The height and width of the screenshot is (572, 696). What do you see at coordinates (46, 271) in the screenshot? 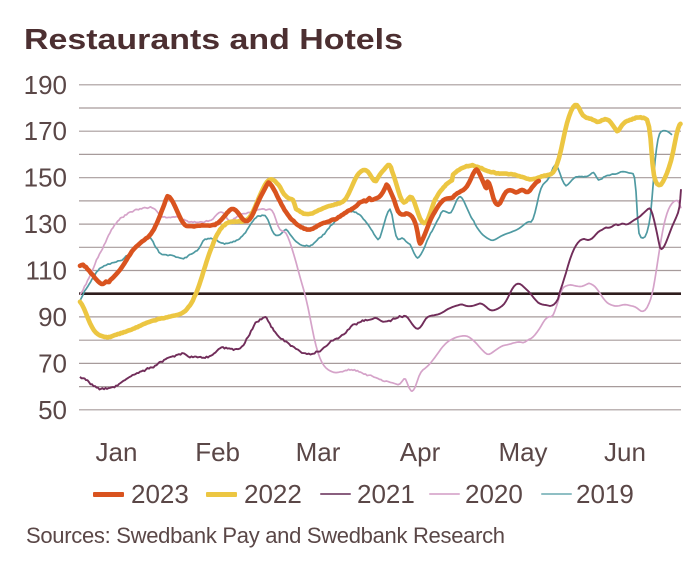
I see `svg-text: 110` at bounding box center [46, 271].